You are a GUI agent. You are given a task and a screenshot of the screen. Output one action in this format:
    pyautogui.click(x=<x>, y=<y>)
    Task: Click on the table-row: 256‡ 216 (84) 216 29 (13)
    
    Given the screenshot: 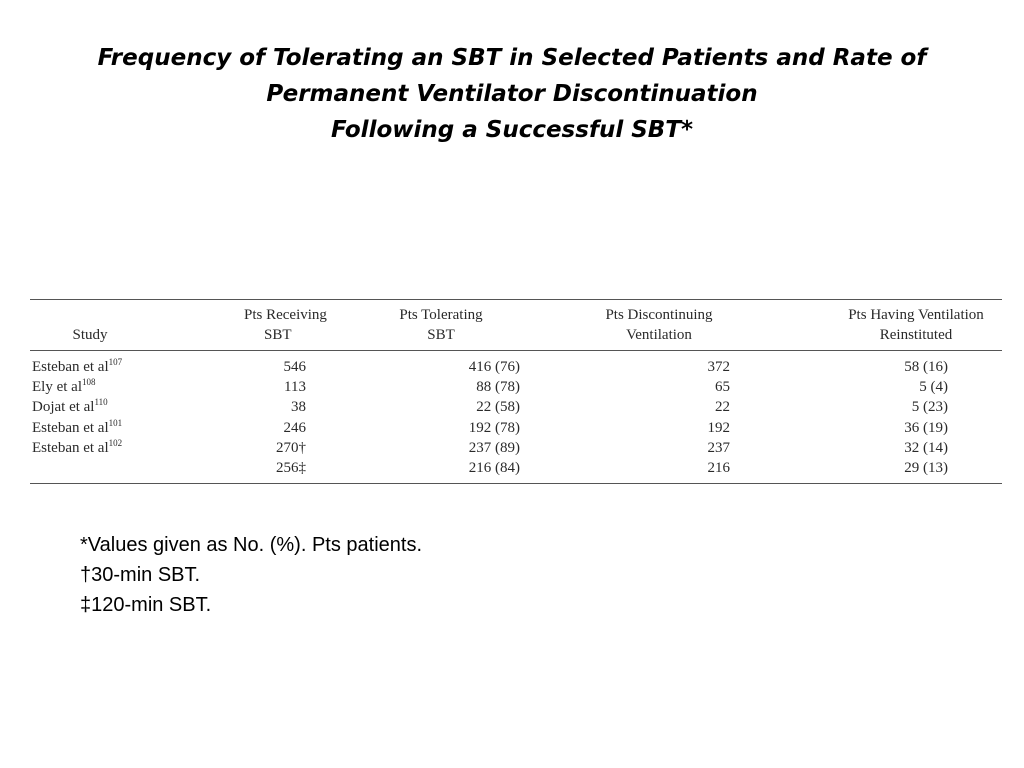 What is the action you would take?
    pyautogui.click(x=516, y=470)
    